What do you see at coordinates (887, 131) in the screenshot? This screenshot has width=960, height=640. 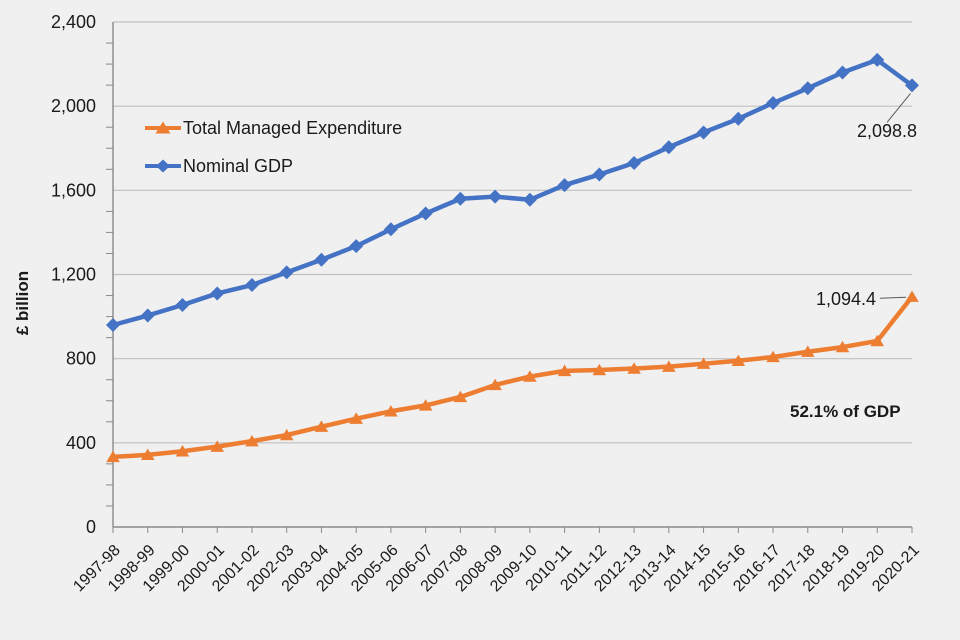 I see `annotation-gdp-final-value: 2,098.8` at bounding box center [887, 131].